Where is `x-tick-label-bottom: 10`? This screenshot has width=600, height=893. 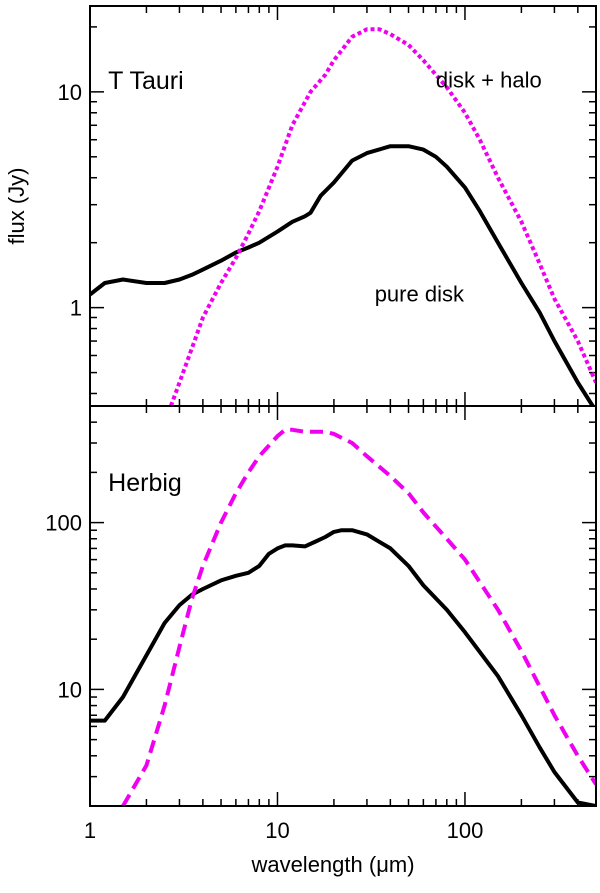
x-tick-label-bottom: 10 is located at coordinates (277, 830).